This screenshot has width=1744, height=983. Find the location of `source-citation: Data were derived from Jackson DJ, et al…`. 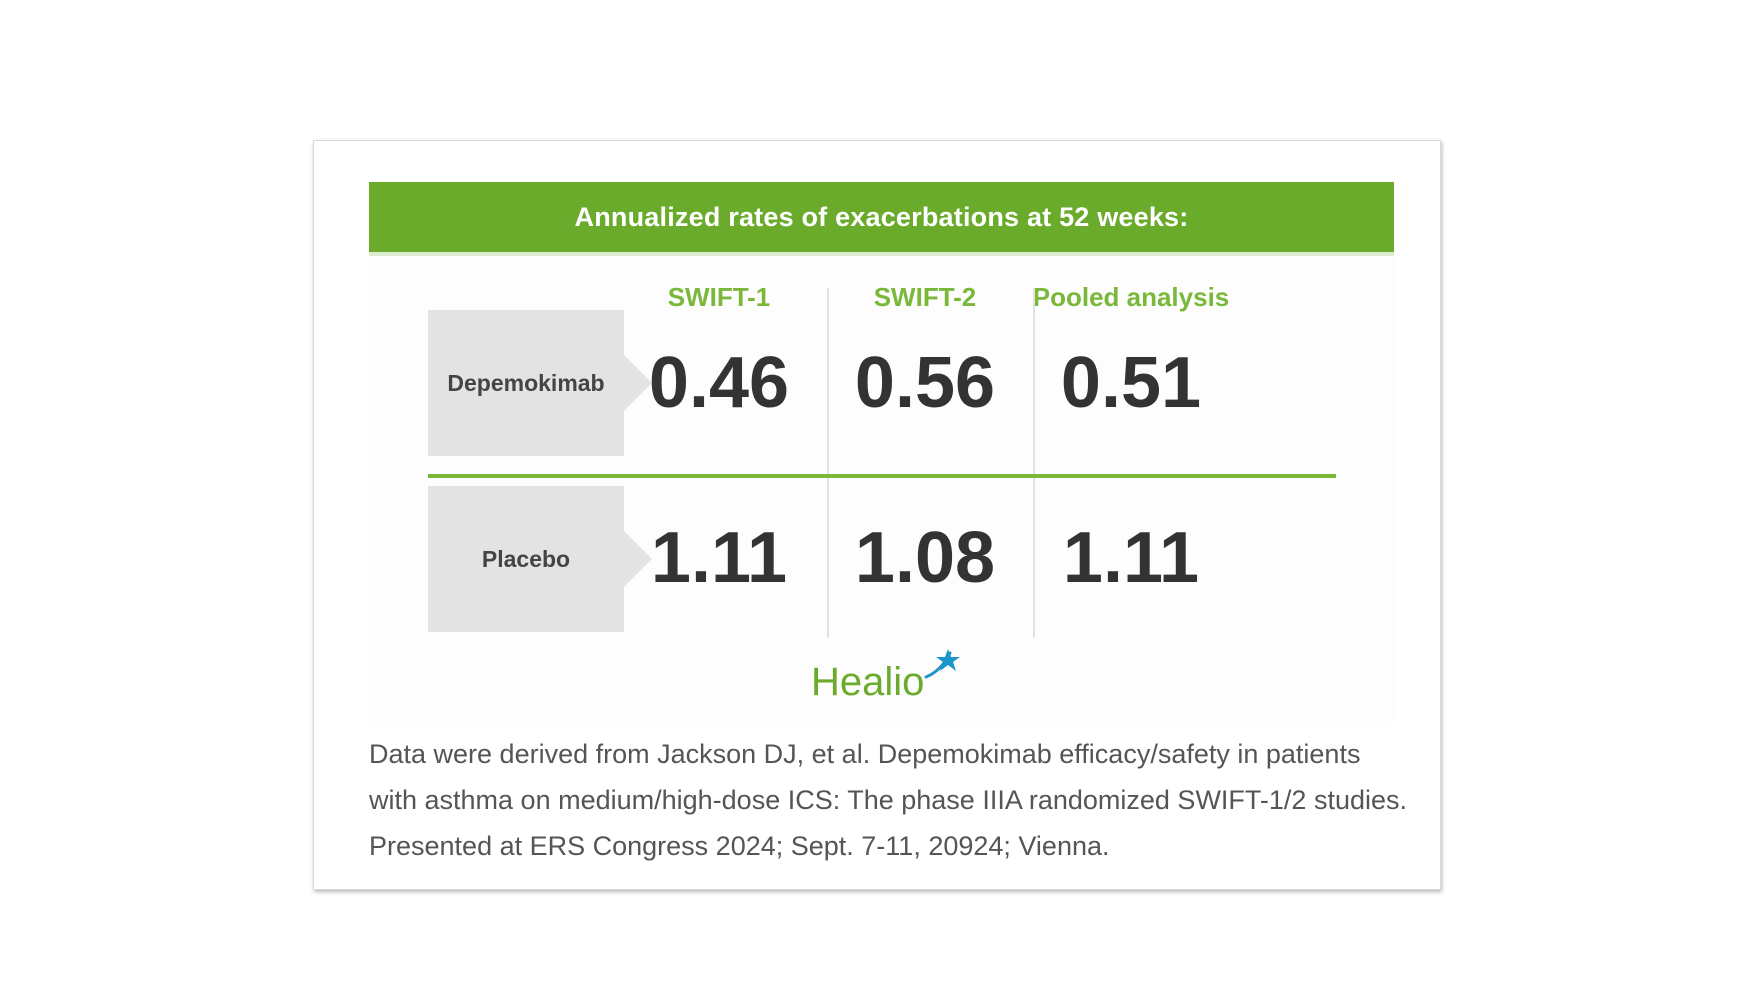

source-citation: Data were derived from Jackson DJ, et al… is located at coordinates (888, 800).